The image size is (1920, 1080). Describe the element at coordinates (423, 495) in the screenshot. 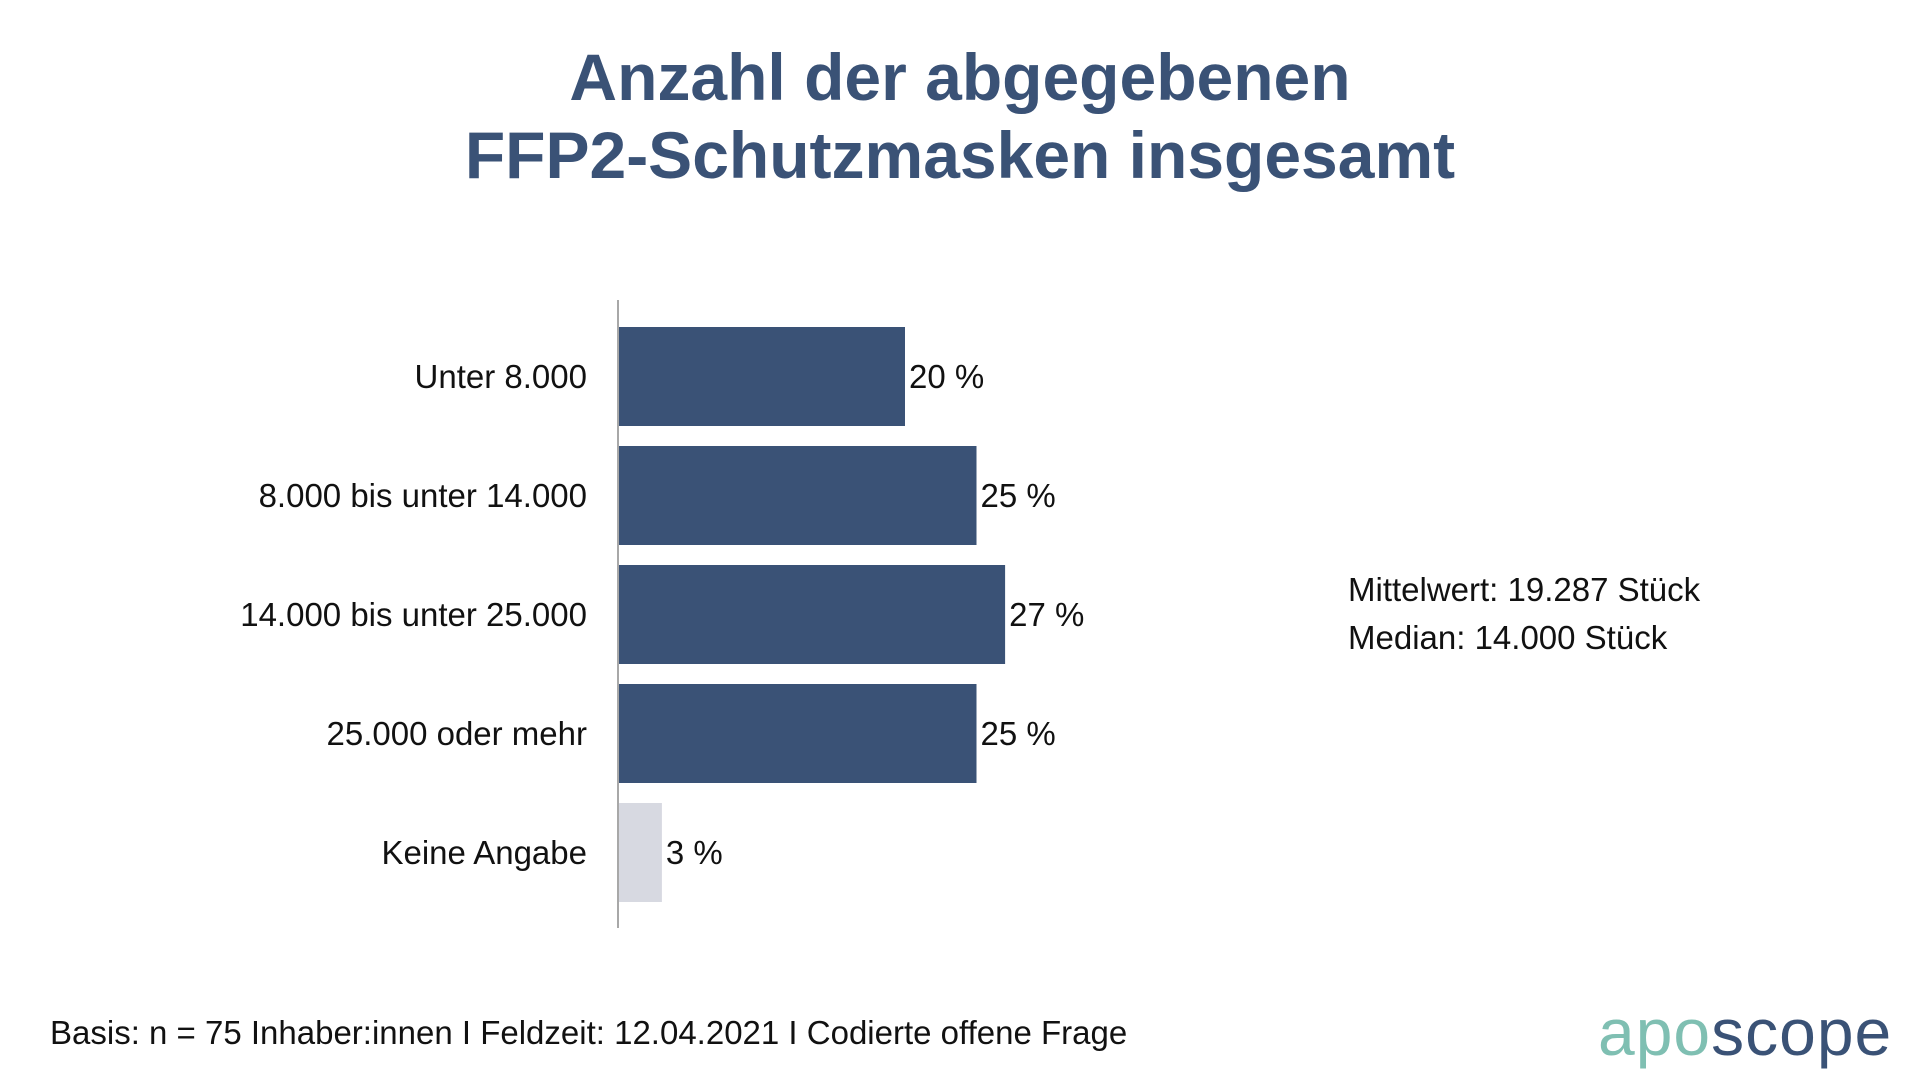

I see `category-label: 8.000 bis unter 14.000` at that location.